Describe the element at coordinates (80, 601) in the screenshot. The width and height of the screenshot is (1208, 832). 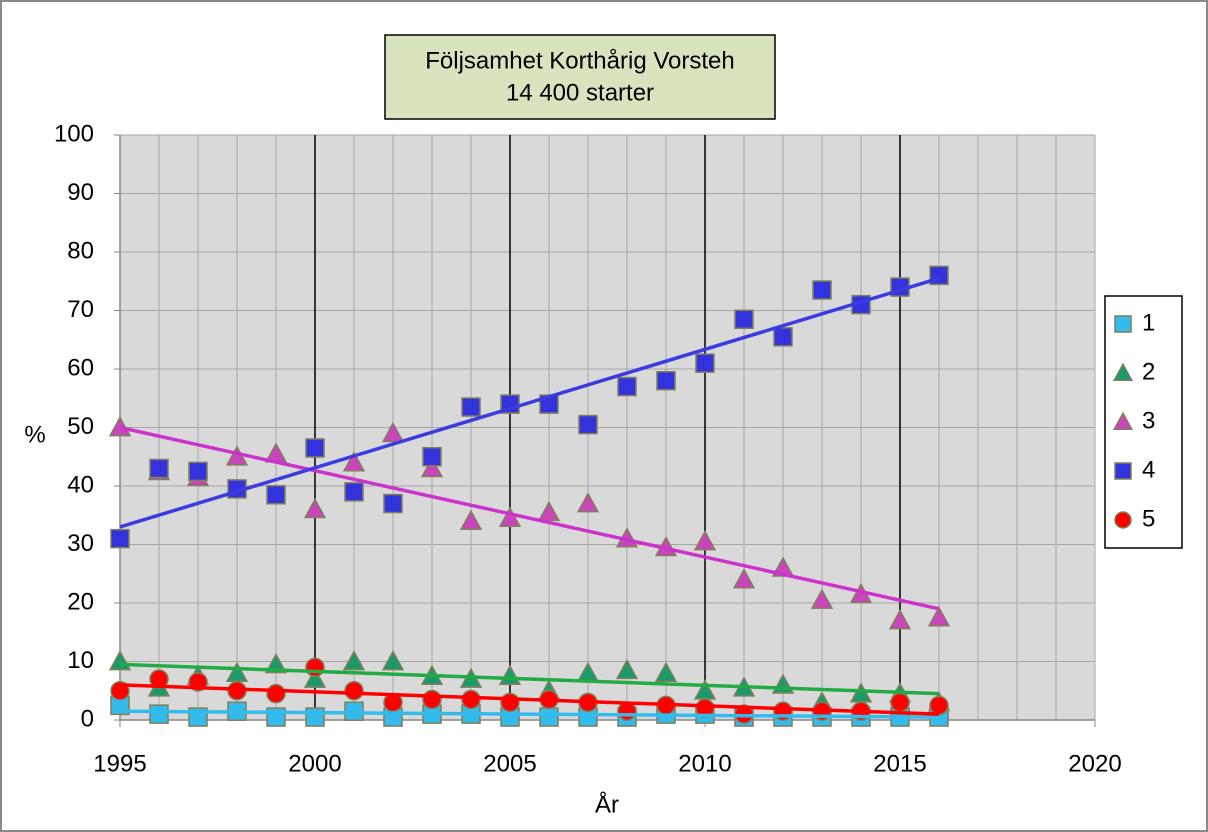
I see `y-tick-label: 20` at that location.